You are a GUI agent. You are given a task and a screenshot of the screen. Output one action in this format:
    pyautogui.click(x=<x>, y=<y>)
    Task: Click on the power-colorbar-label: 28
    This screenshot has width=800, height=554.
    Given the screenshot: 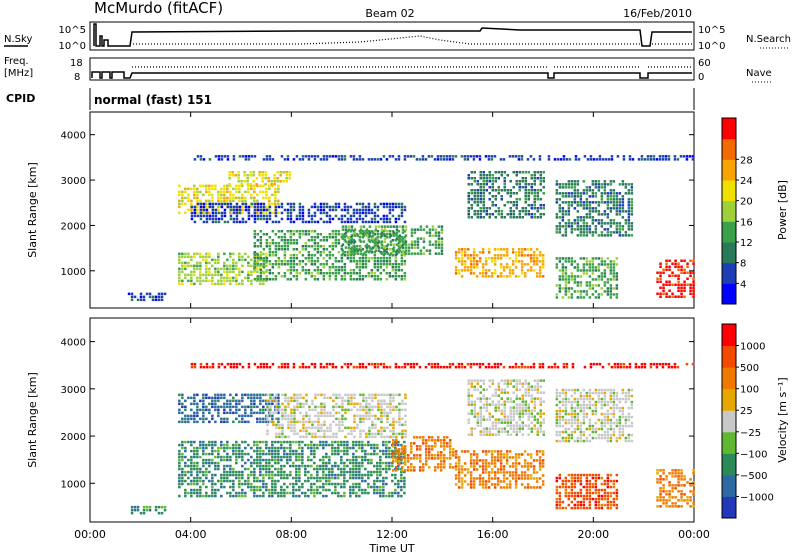 What is the action you would take?
    pyautogui.click(x=746, y=160)
    